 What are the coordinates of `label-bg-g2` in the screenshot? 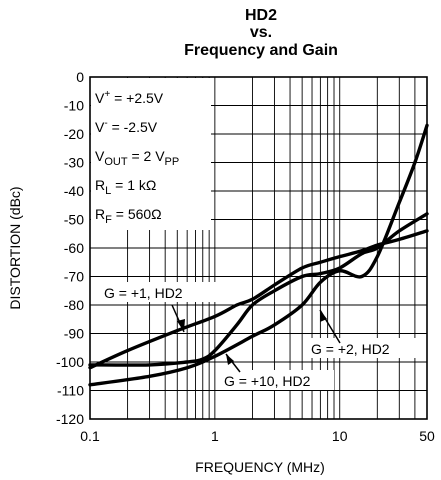 It's located at (364, 348).